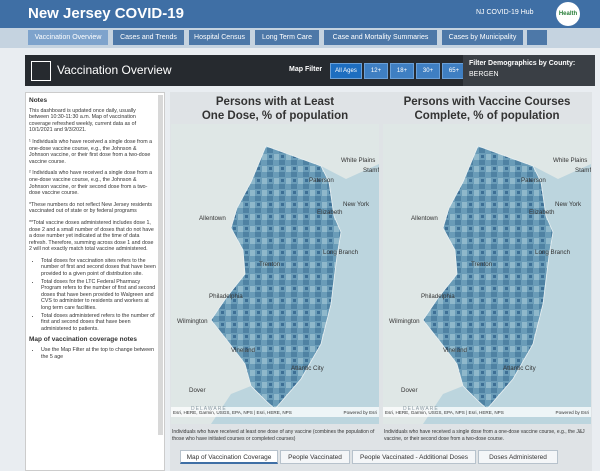  I want to click on logo: Health, so click(568, 14).